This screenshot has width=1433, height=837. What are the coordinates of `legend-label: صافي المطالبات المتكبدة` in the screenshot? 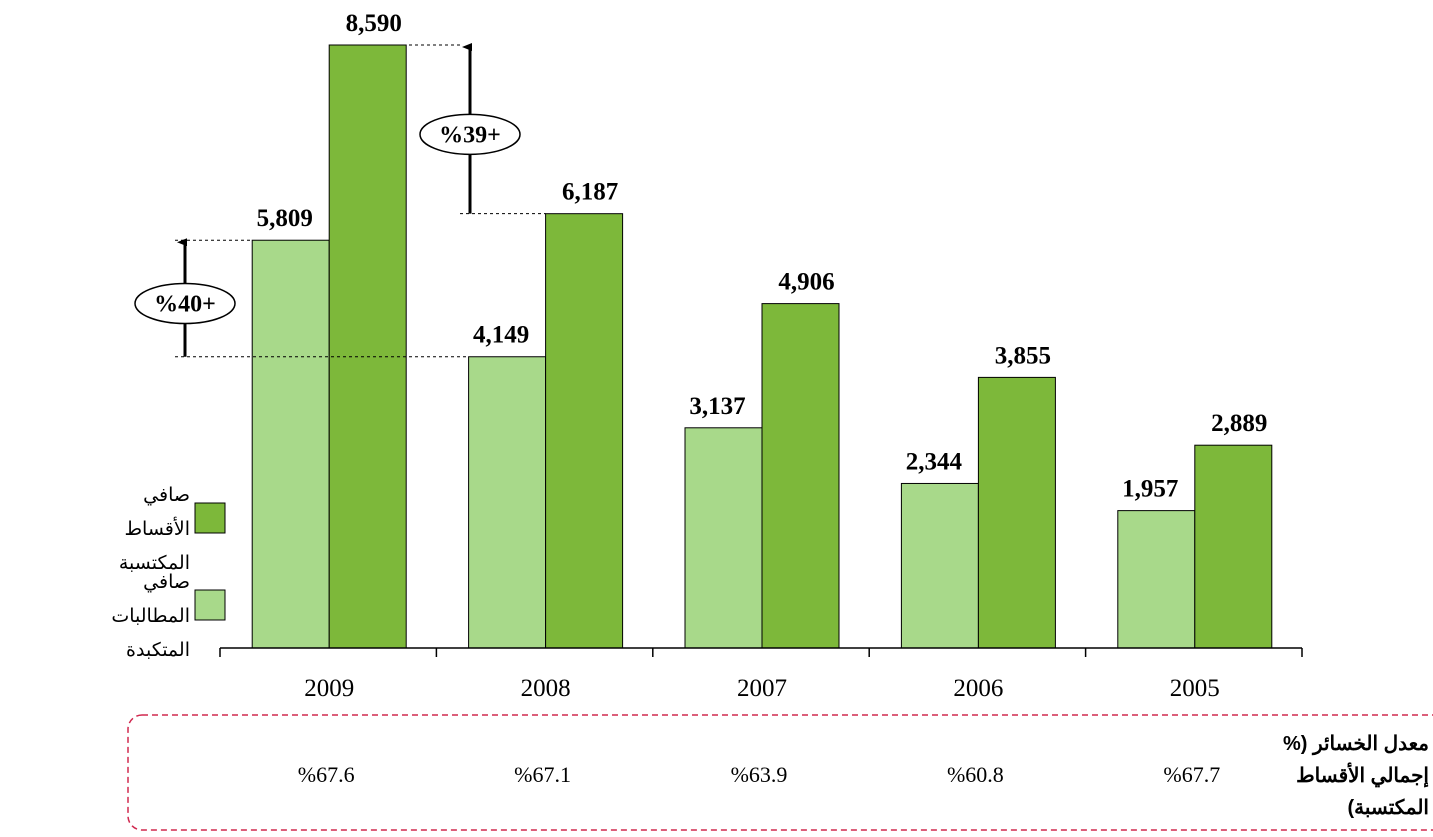 It's located at (150, 616).